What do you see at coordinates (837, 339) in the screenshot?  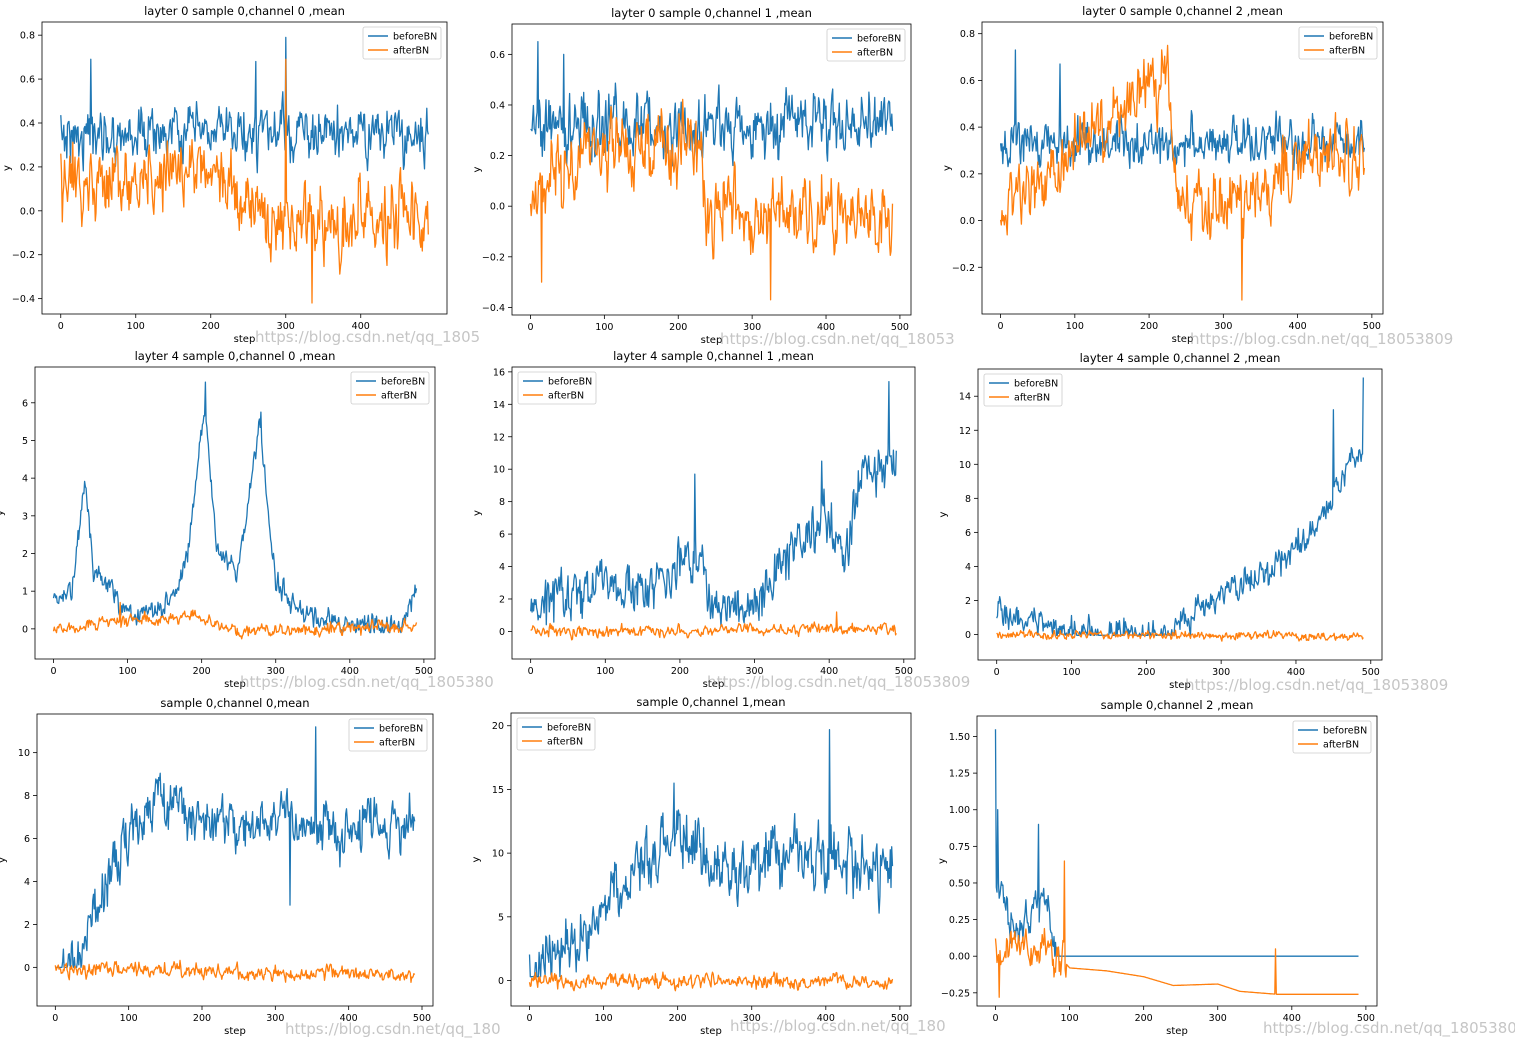 I see `watermark-text: https://blog.csdn.net/qq_18053` at bounding box center [837, 339].